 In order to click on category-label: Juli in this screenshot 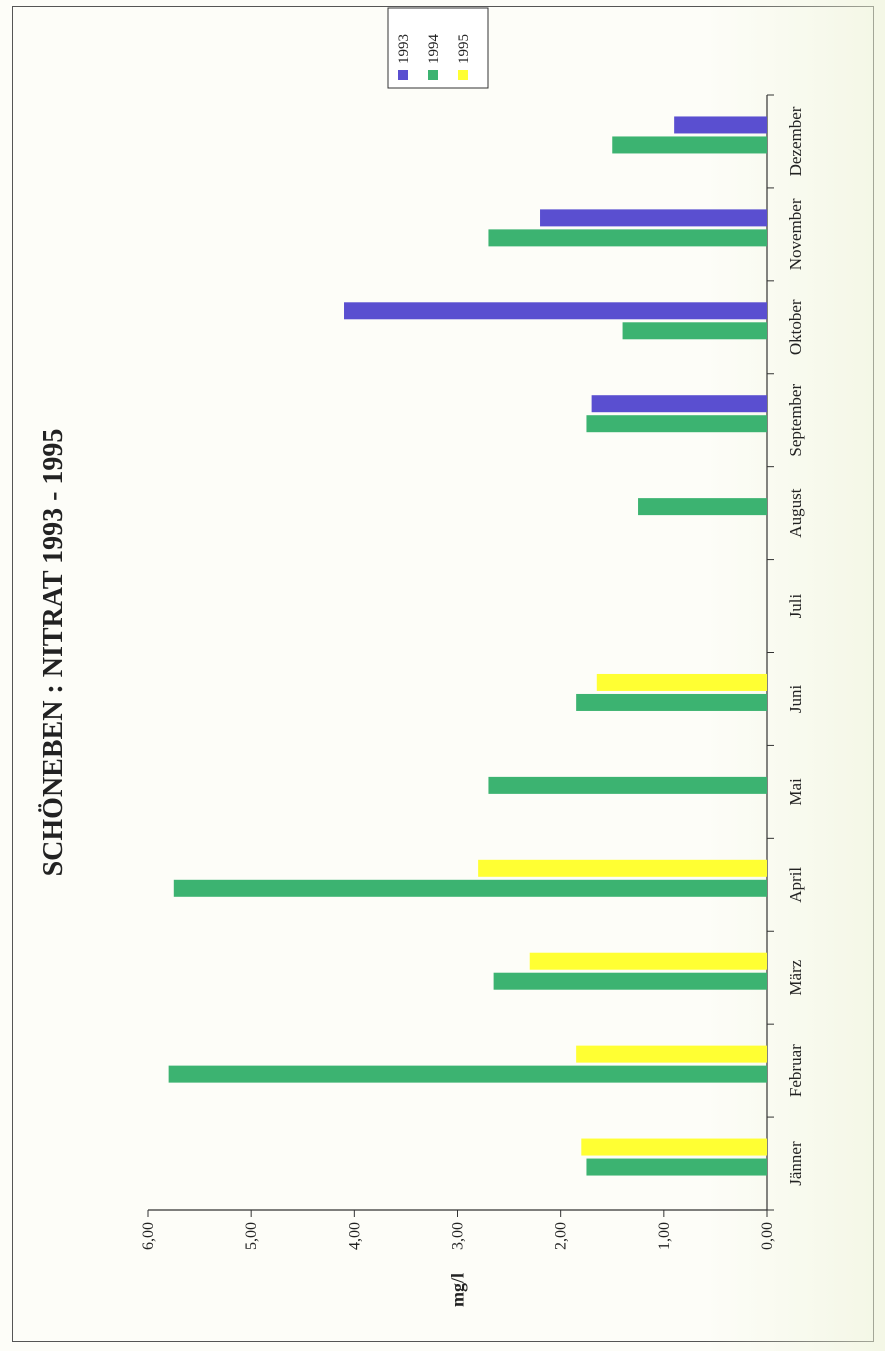, I will do `click(795, 605)`.